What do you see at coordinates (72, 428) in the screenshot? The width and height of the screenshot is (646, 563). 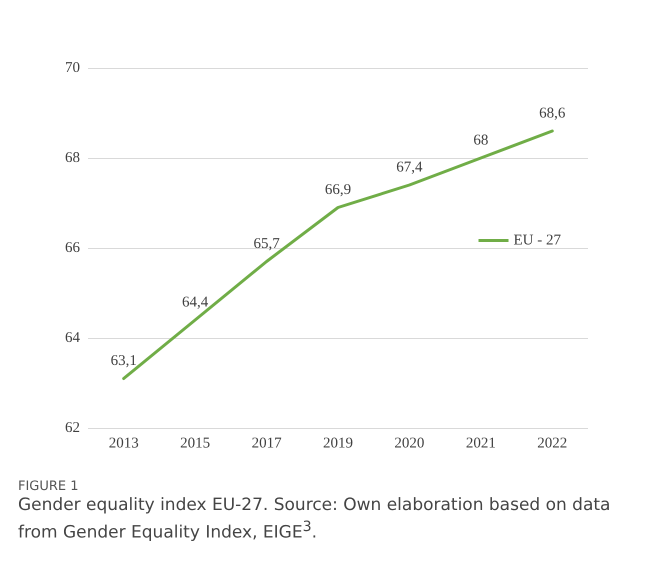 I see `y-tick-label: 62` at bounding box center [72, 428].